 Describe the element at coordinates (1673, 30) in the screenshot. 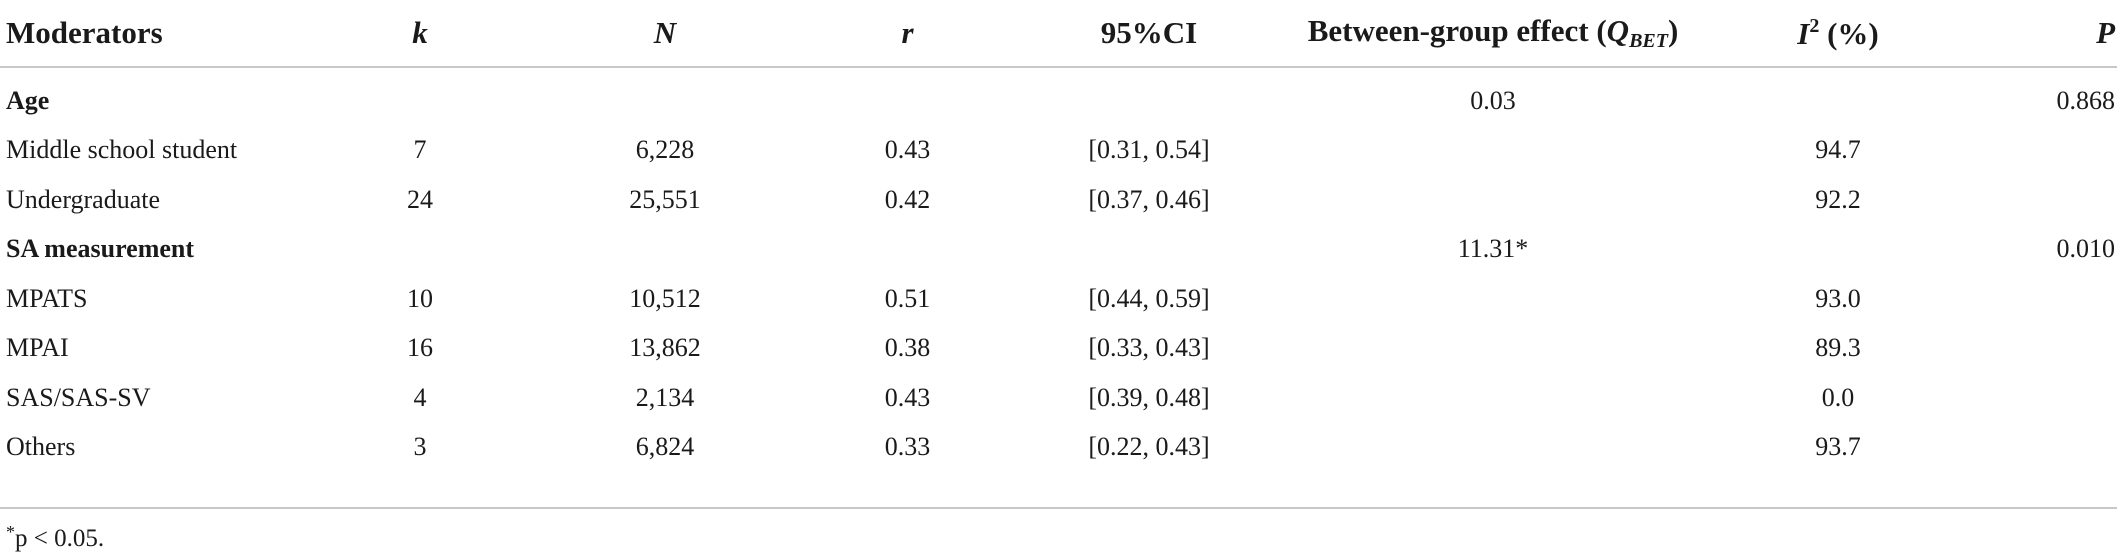

I see `header-qbet-close: )` at that location.